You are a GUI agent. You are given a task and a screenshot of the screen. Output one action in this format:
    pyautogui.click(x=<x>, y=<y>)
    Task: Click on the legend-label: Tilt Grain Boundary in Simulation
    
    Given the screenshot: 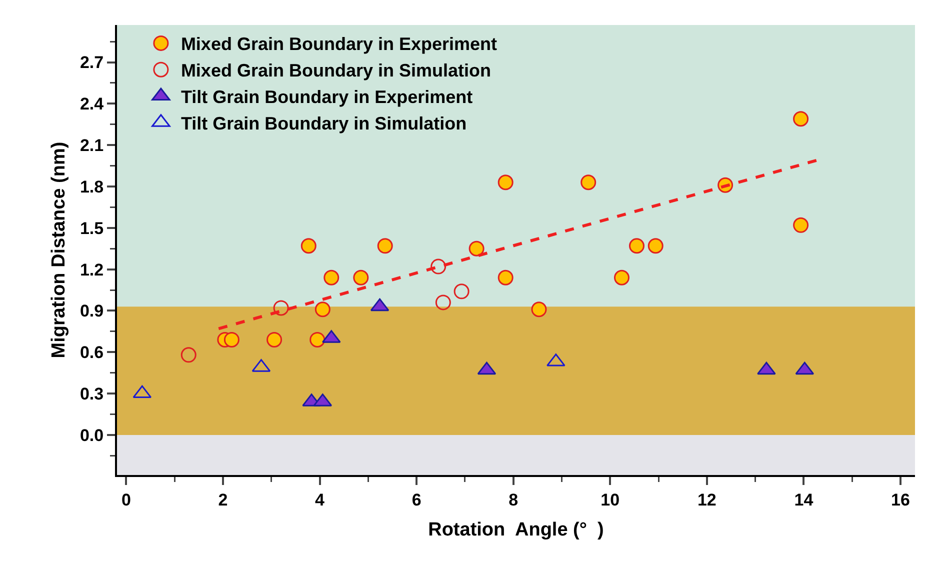 What is the action you would take?
    pyautogui.click(x=323, y=123)
    